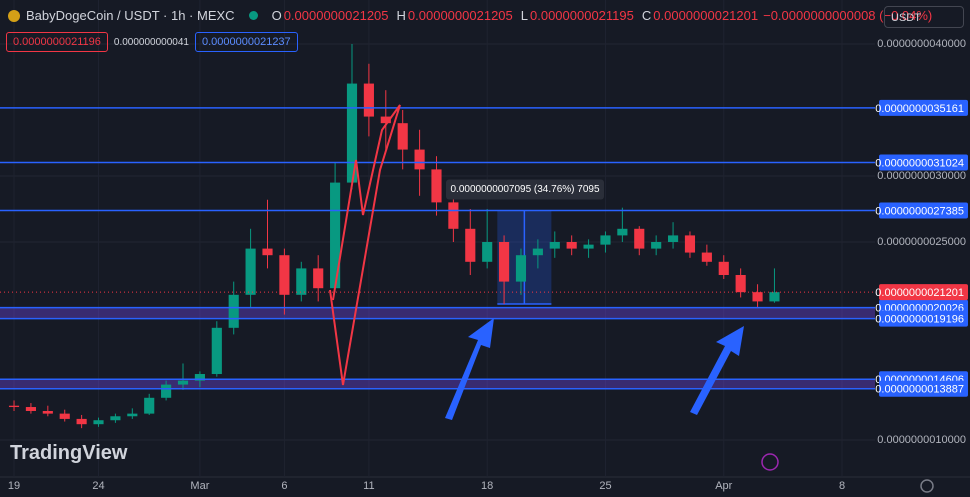  What do you see at coordinates (284, 486) in the screenshot?
I see `x-tick-label: 6` at bounding box center [284, 486].